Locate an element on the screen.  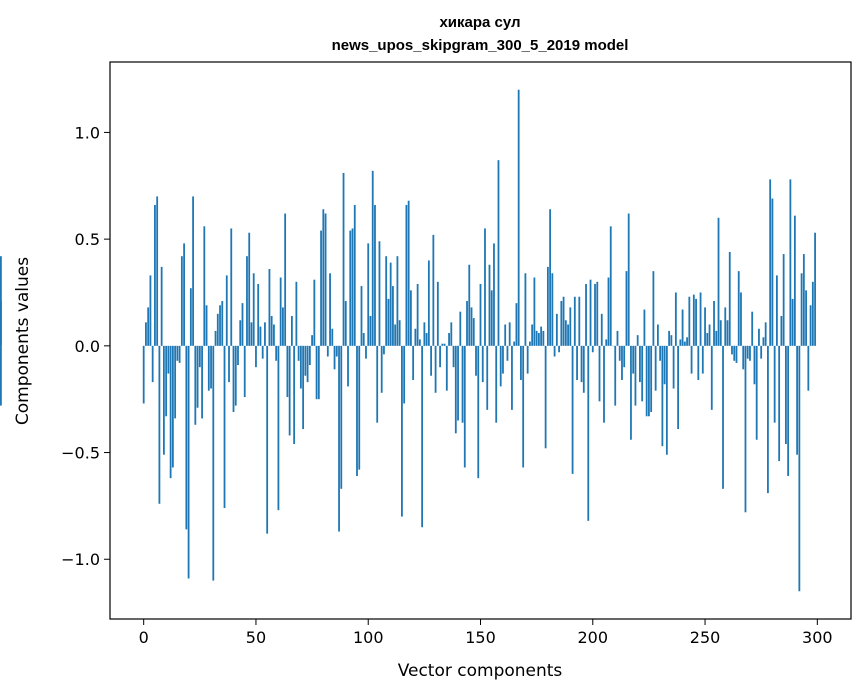
bar-undefined is located at coordinates (1, 301).